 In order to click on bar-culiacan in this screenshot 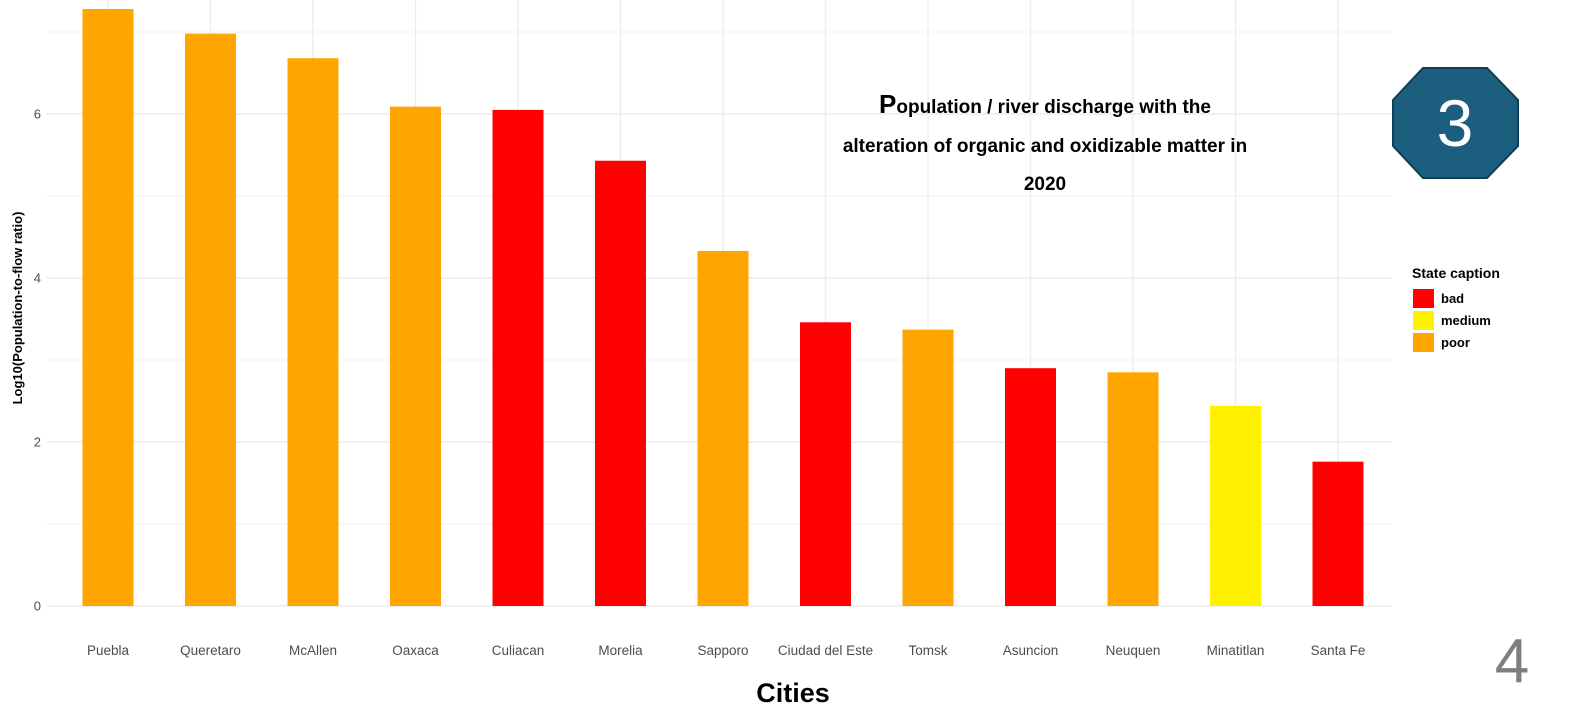, I will do `click(518, 358)`.